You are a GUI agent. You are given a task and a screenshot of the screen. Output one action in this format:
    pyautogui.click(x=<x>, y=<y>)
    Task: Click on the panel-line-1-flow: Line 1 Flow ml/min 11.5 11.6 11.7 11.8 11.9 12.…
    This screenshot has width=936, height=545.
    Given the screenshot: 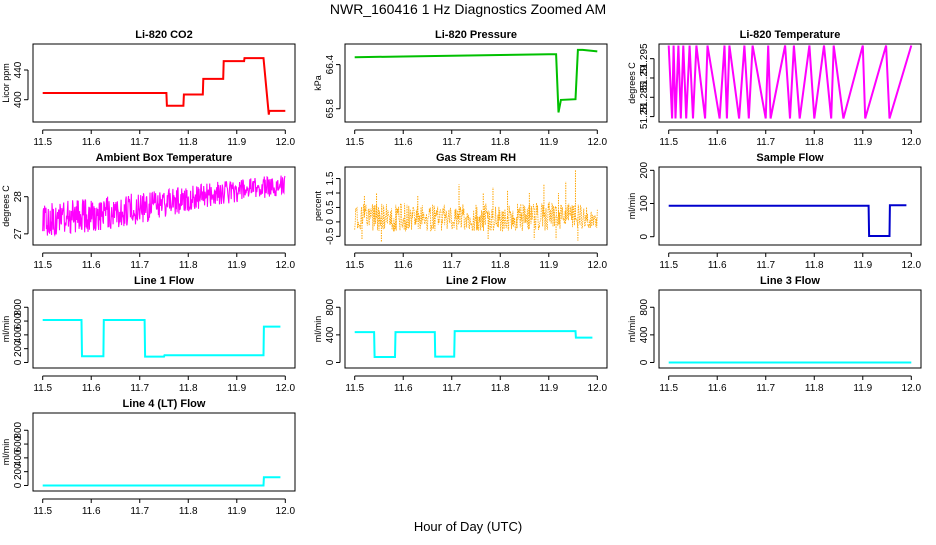 What is the action you would take?
    pyautogui.click(x=148, y=334)
    